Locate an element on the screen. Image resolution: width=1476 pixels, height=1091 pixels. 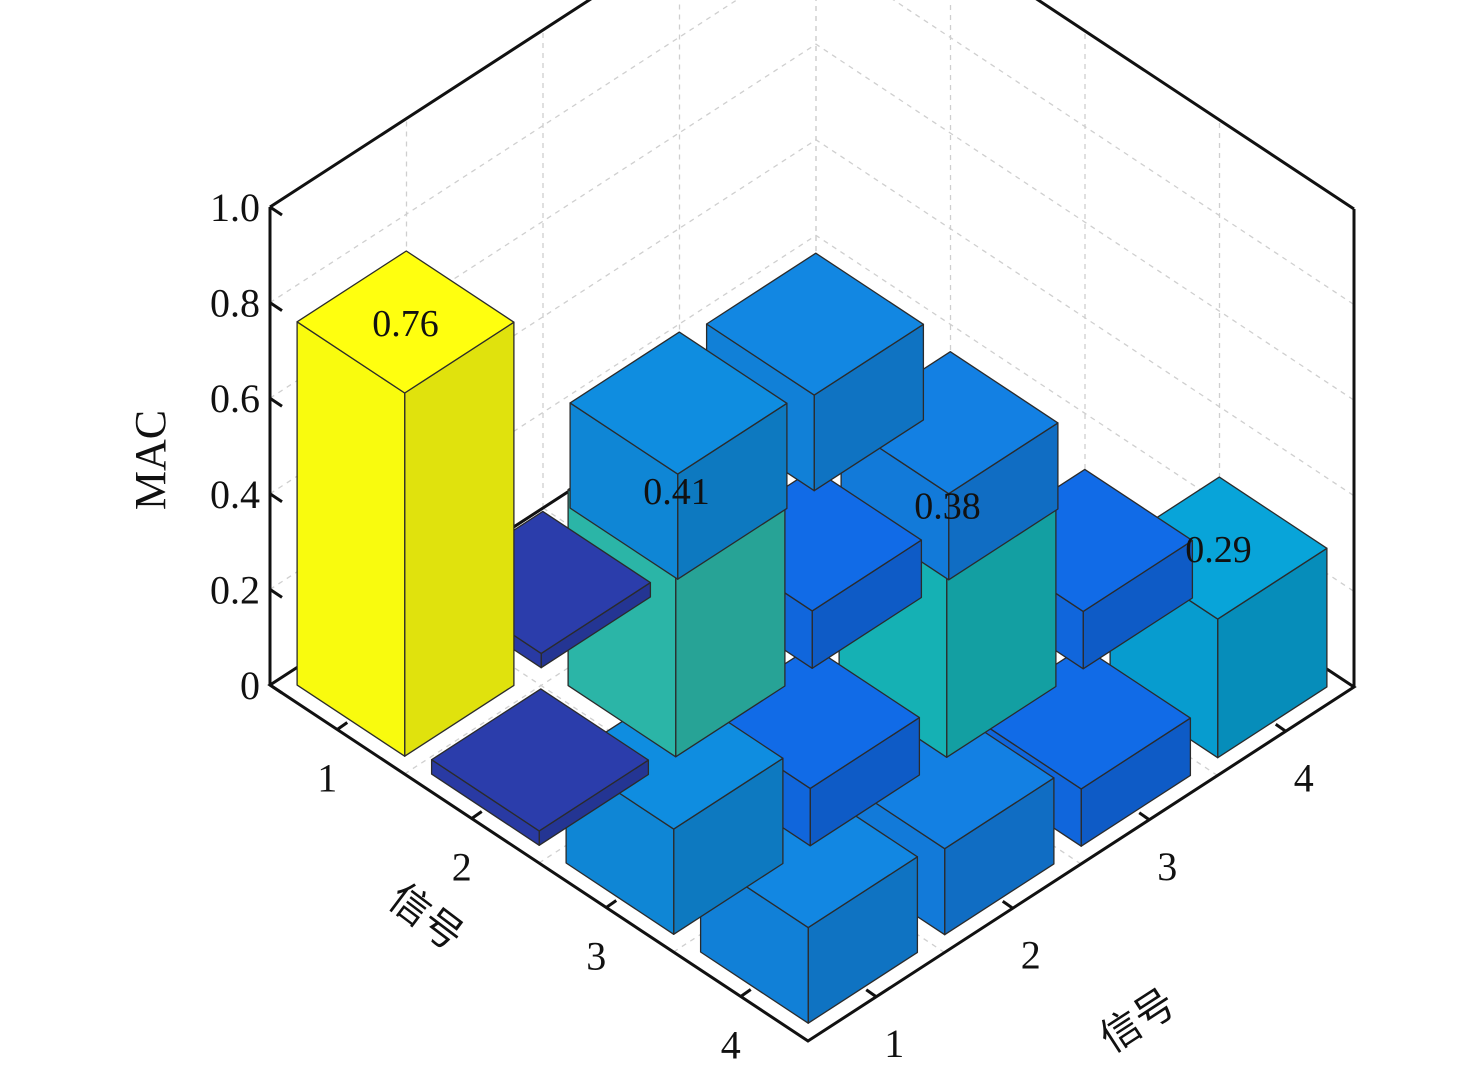
data-labels: 0.76 0.41 0.38 0.29 is located at coordinates (812, 437).